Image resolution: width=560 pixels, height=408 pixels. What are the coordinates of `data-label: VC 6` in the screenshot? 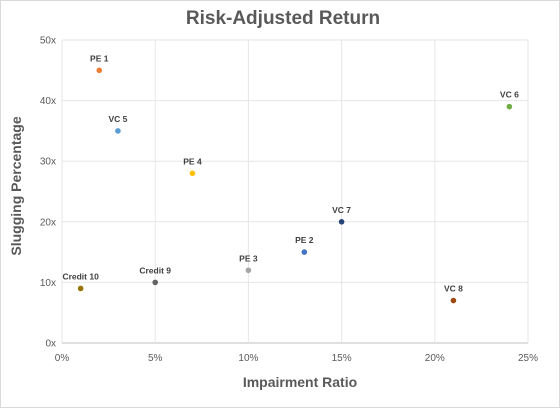 It's located at (509, 95).